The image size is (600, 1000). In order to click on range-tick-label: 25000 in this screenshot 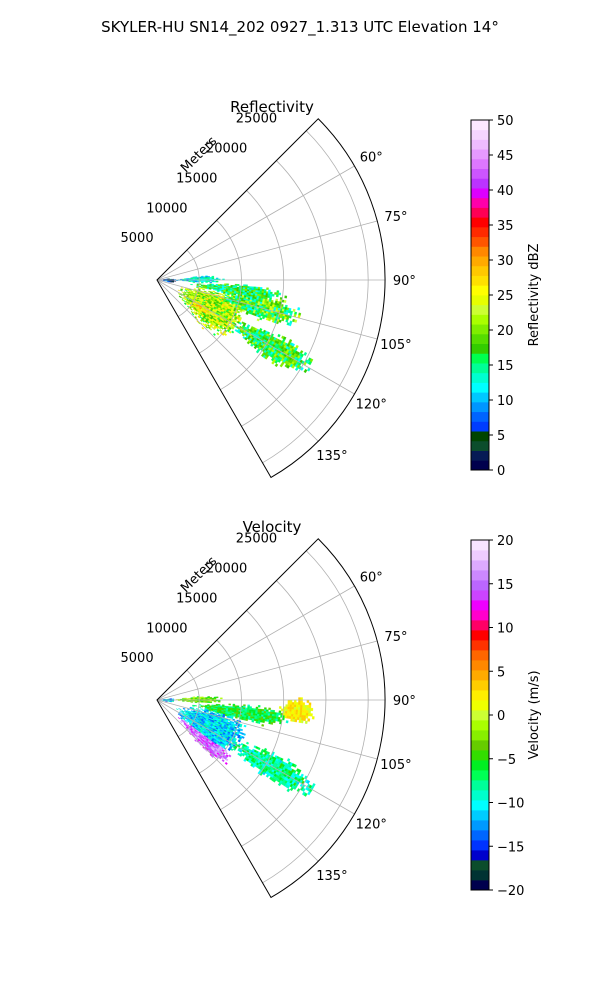, I will do `click(256, 119)`.